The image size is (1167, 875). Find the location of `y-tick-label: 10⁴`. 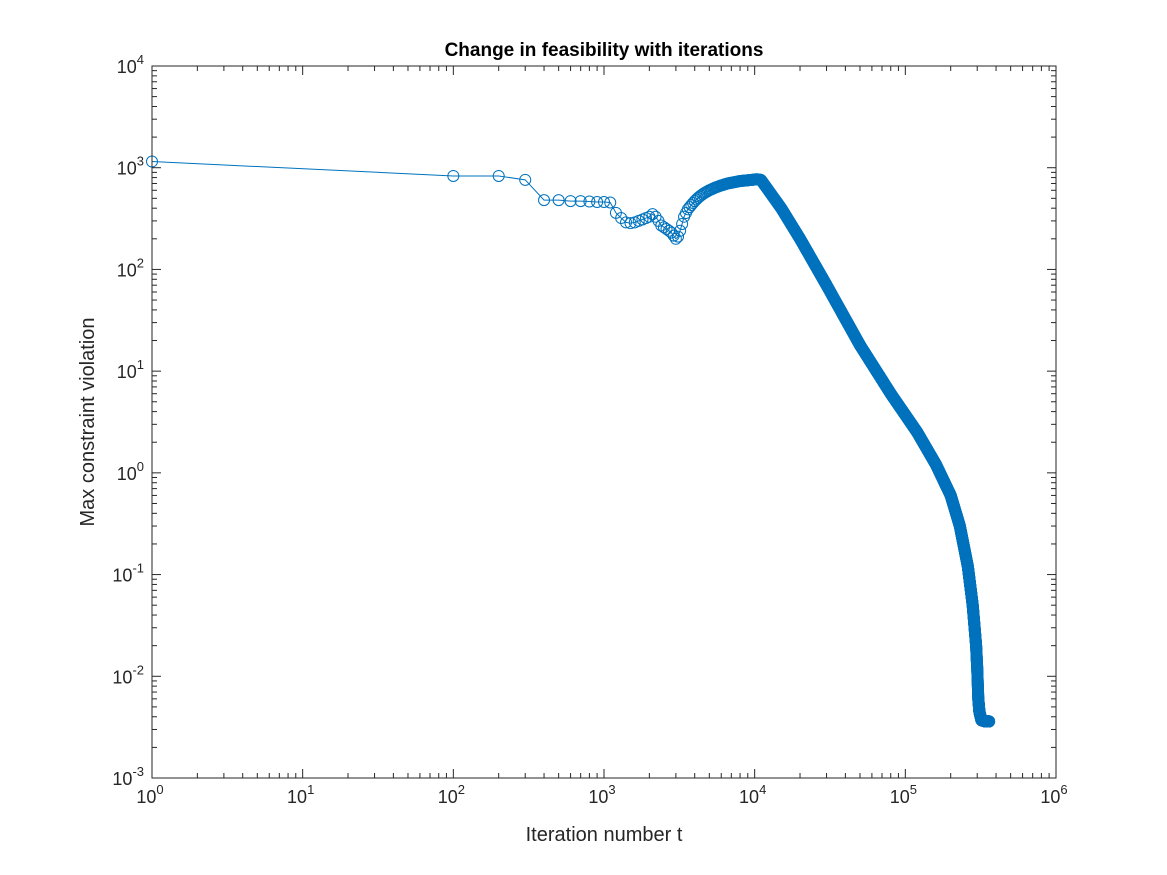

y-tick-label: 10⁴ is located at coordinates (130, 64).